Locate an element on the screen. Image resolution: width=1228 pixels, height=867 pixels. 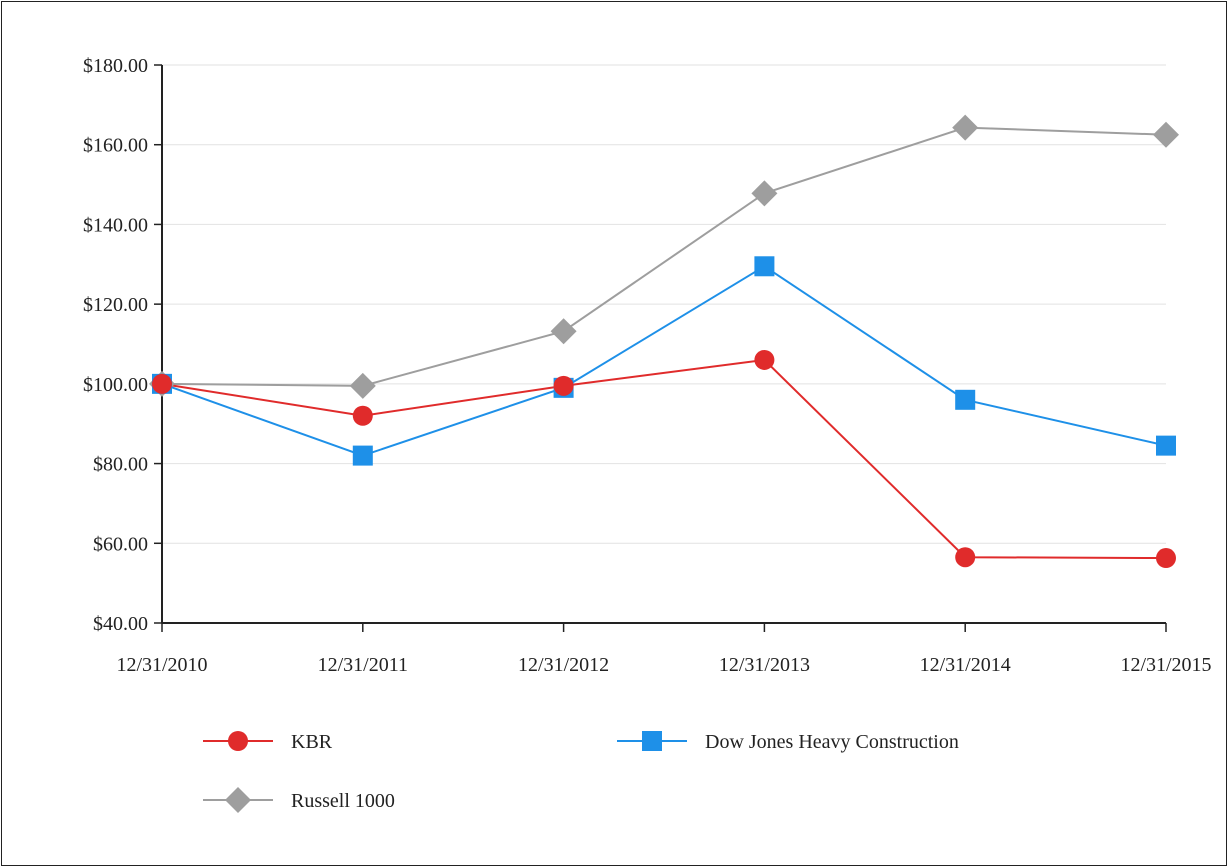
legend-item: Russell 1000 is located at coordinates (299, 800).